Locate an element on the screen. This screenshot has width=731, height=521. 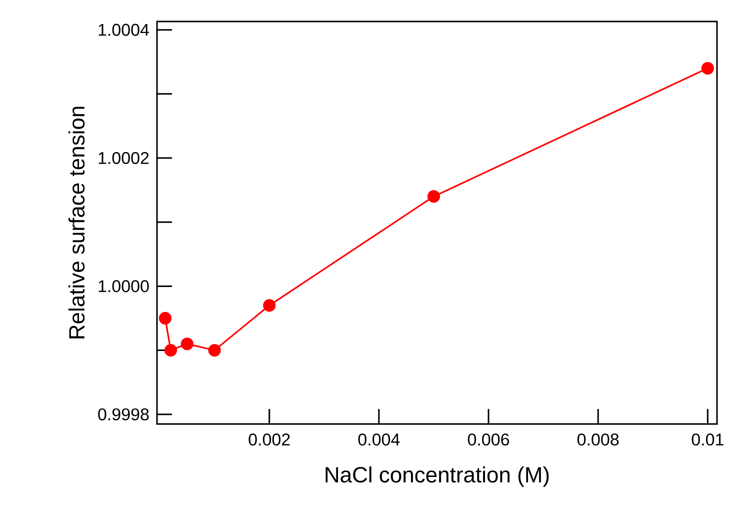
y-axis-title: Relative surface tension is located at coordinates (76, 222).